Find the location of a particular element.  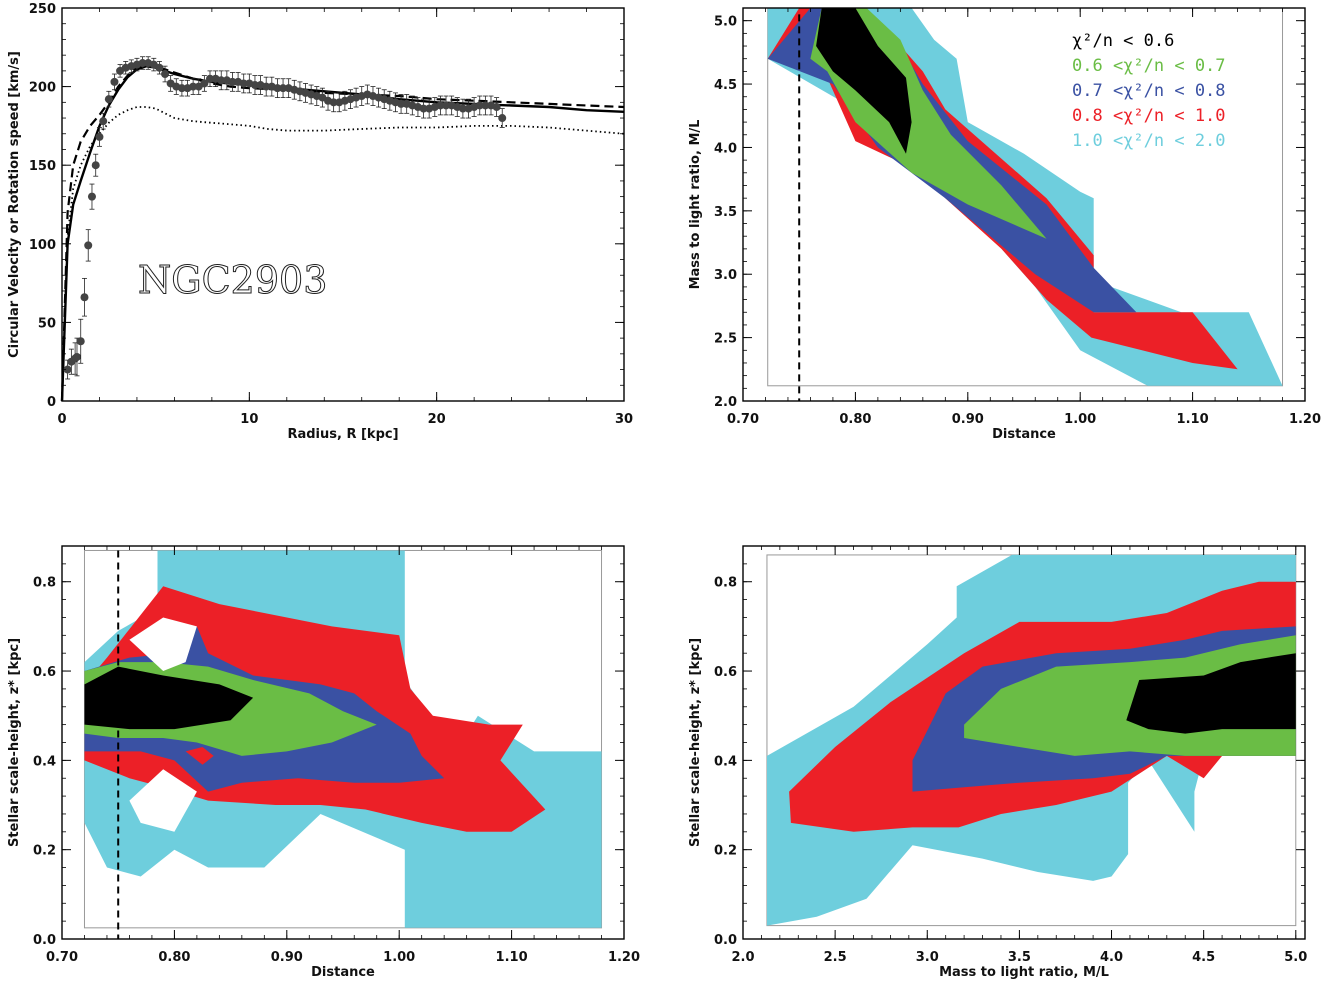

legend-entry: 0.8 <χ²/n < 1.0 is located at coordinates (1149, 116).